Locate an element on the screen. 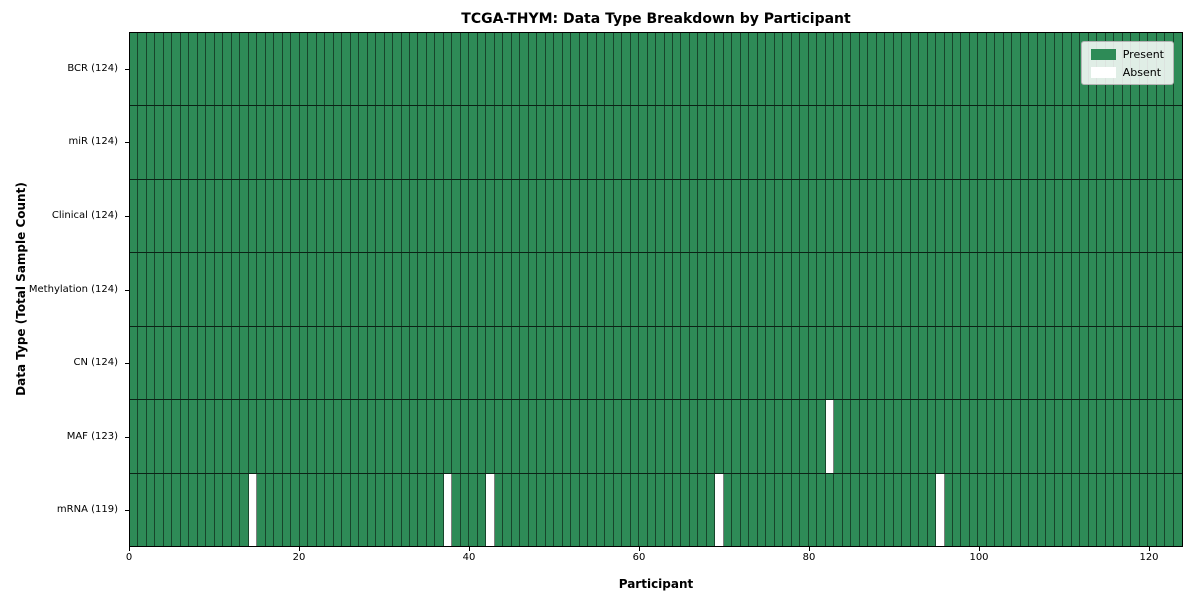 Image resolution: width=1200 pixels, height=600 pixels. y-tick-label: miR (124) is located at coordinates (93, 142).